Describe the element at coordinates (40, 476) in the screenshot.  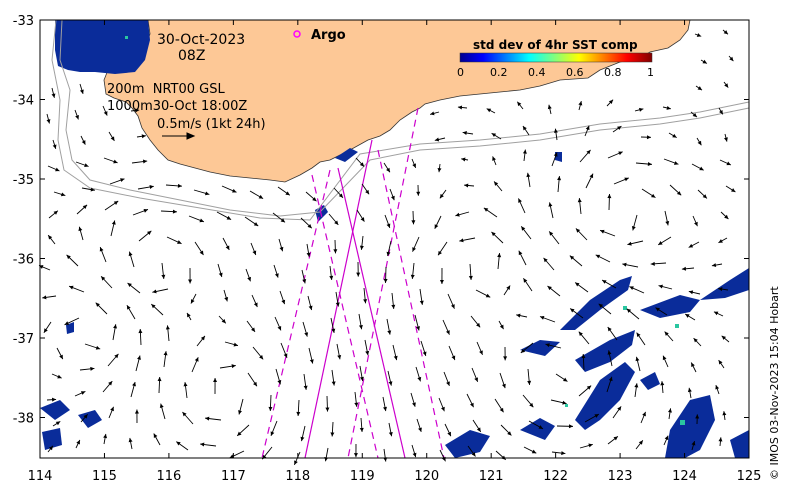
I see `x-axis-tick-label: 114` at that location.